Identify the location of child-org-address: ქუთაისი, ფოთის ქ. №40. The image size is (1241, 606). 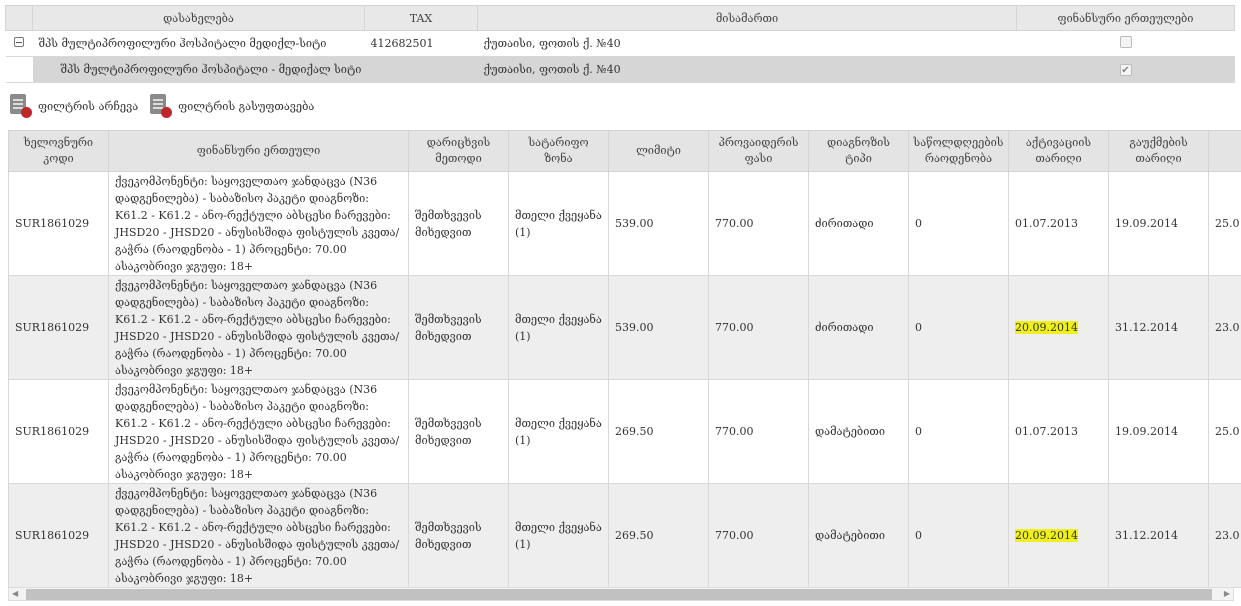
(747, 69).